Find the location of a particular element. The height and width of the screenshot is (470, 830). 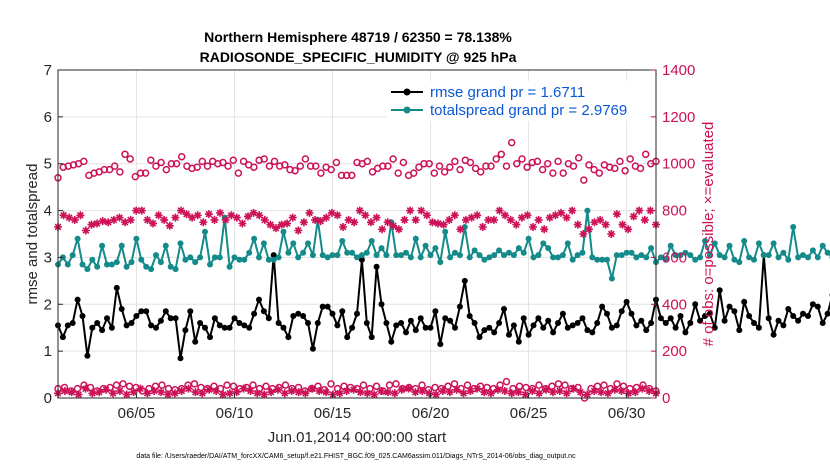

x-tick-label: 06/25 is located at coordinates (529, 413).